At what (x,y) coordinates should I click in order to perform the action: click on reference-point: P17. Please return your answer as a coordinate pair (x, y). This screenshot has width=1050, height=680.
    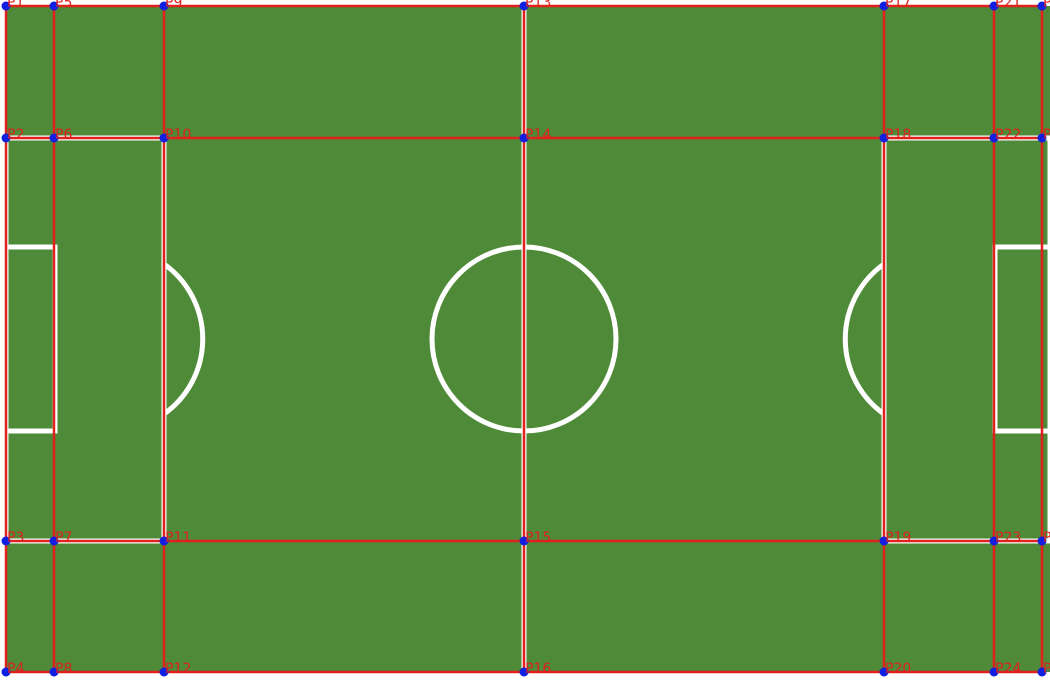
    Looking at the image, I should click on (895, 5).